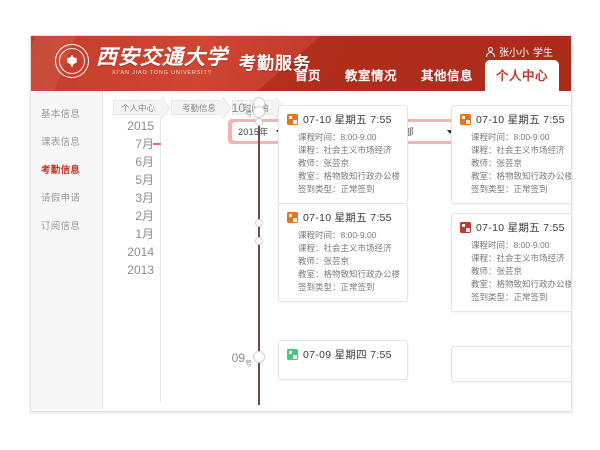  What do you see at coordinates (347, 355) in the screenshot?
I see `attendance-card-title: 07-09 星期四 7:55` at bounding box center [347, 355].